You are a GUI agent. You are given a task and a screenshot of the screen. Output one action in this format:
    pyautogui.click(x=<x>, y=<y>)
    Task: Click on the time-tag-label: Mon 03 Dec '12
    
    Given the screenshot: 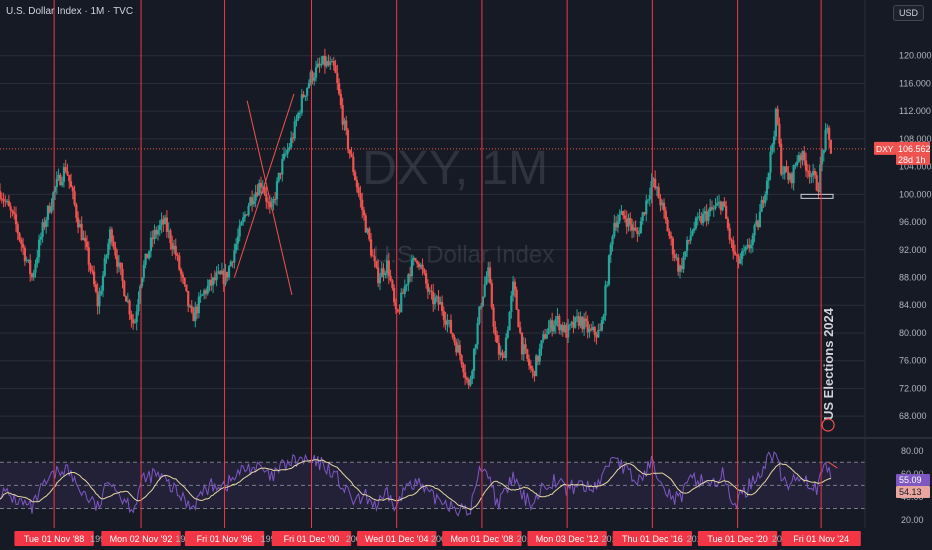 What is the action you would take?
    pyautogui.click(x=567, y=539)
    